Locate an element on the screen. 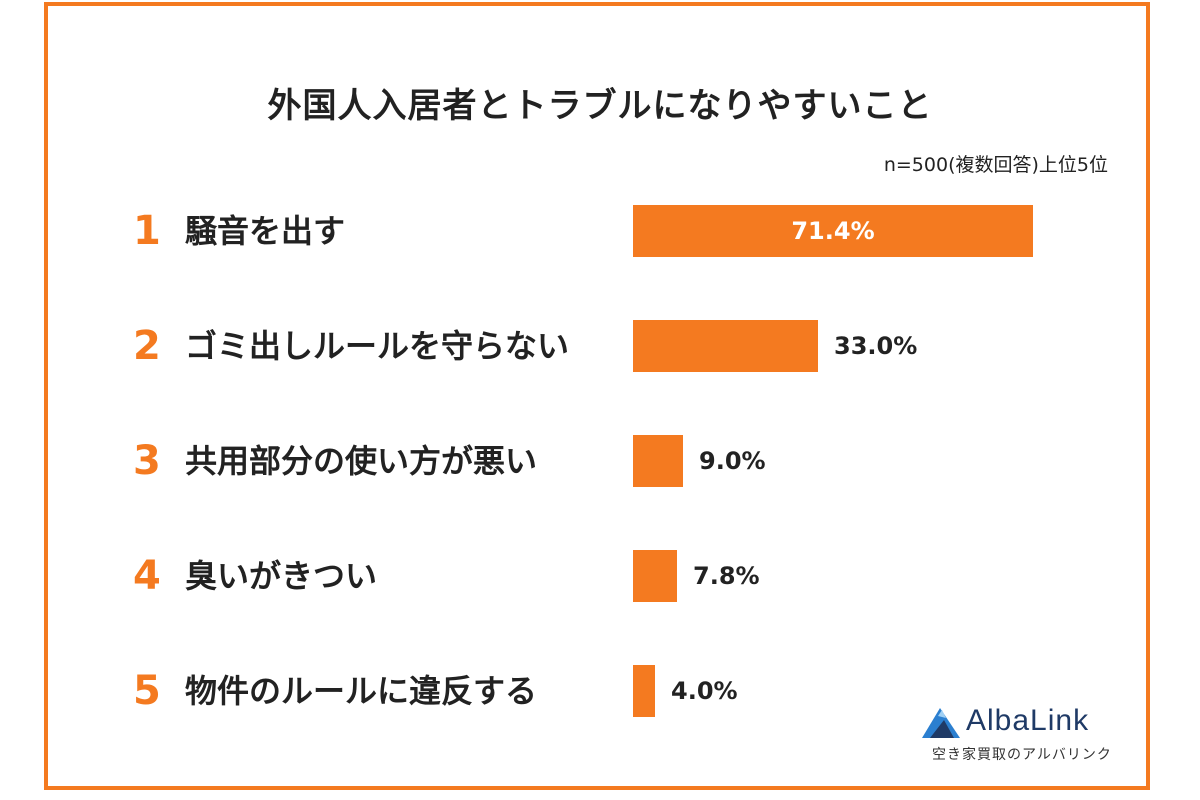  bar-row: 4 臭いがきつい 7.8% is located at coordinates (600, 576).